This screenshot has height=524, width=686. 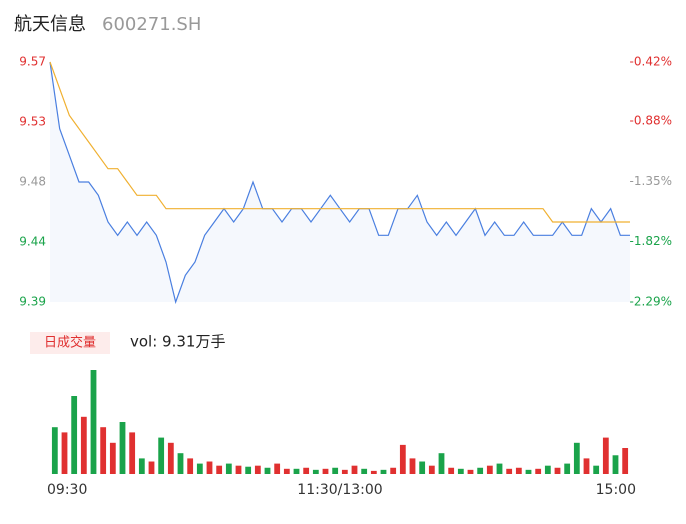 I want to click on stock-code: 600271.SH, so click(x=151, y=24).